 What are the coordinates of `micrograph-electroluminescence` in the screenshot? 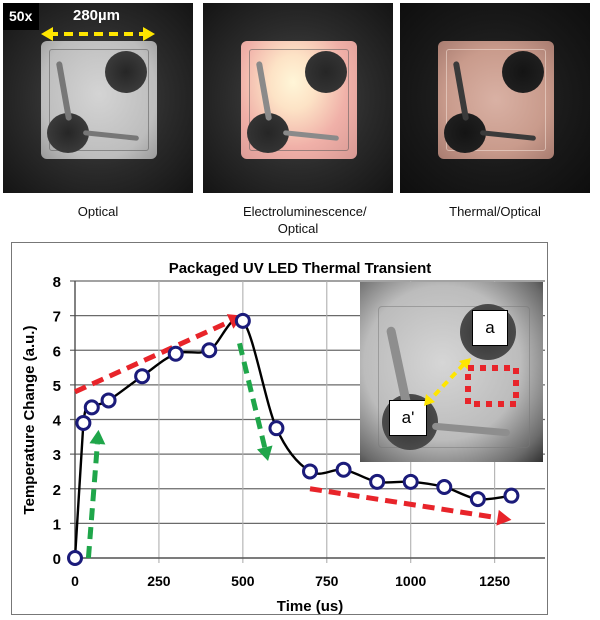 It's located at (298, 98).